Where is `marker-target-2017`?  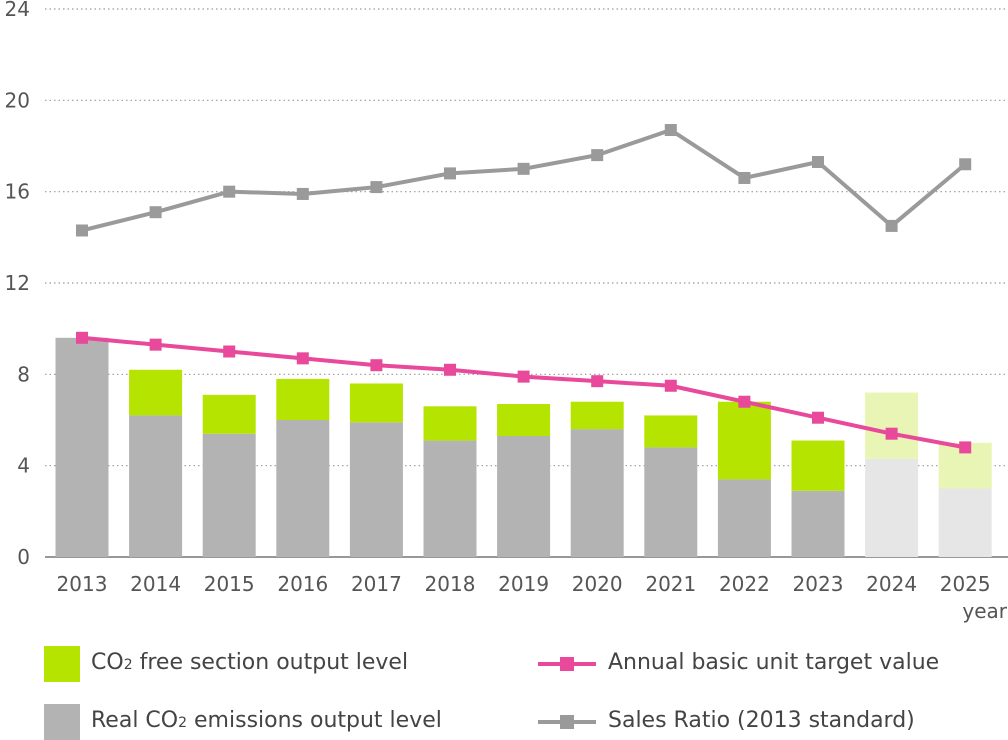 marker-target-2017 is located at coordinates (376, 365).